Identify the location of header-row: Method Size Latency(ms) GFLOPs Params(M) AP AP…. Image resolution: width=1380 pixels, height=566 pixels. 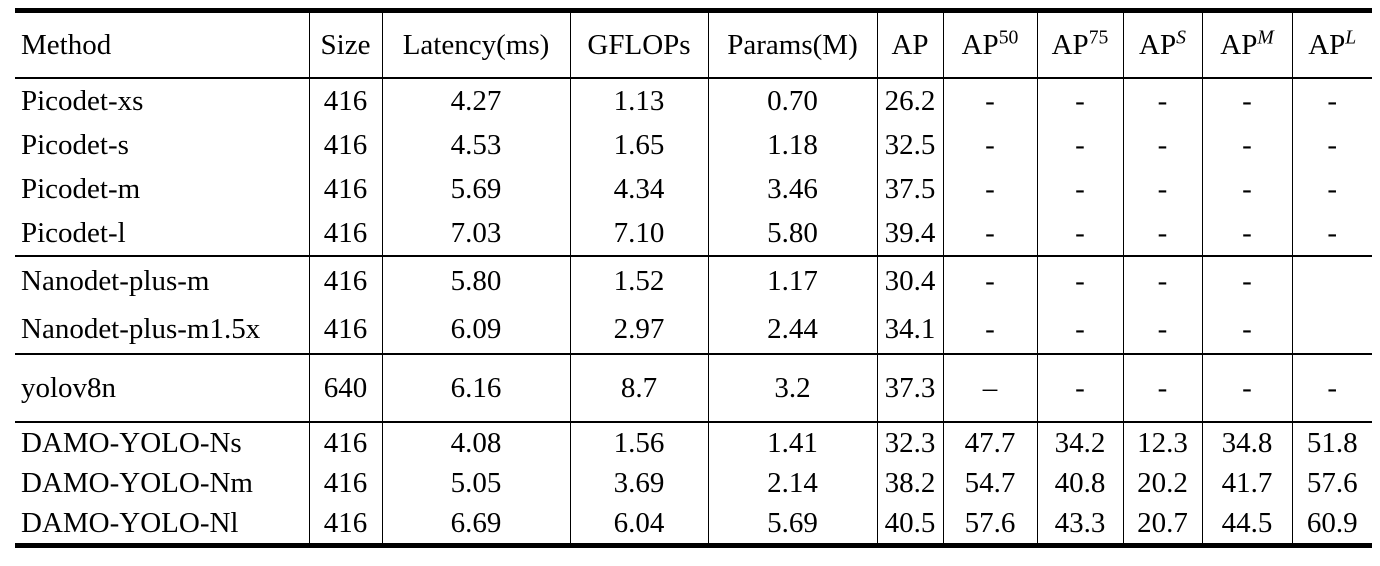
(693, 44).